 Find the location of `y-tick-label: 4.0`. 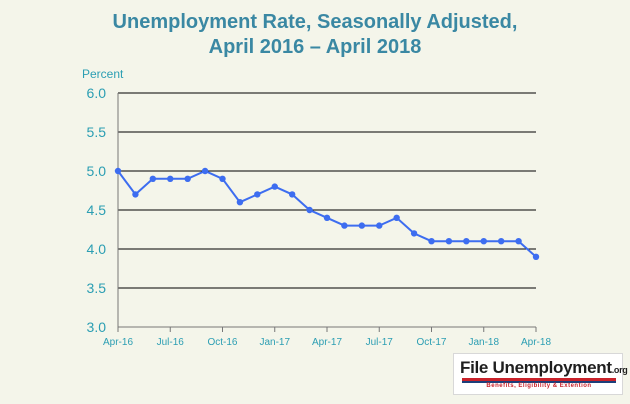

y-tick-label: 4.0 is located at coordinates (97, 249).